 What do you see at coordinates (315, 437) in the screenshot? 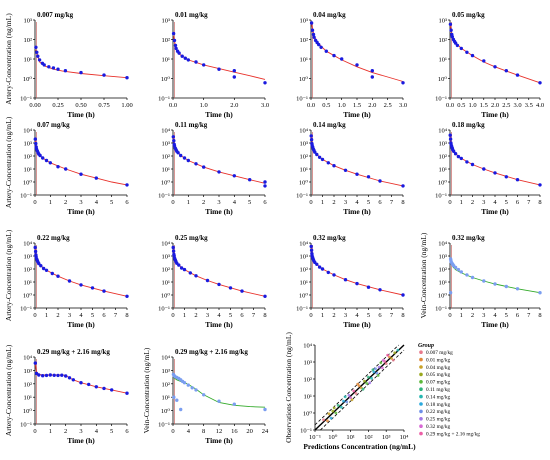
I see `x-tick-label: 10⁻¹` at bounding box center [315, 437].